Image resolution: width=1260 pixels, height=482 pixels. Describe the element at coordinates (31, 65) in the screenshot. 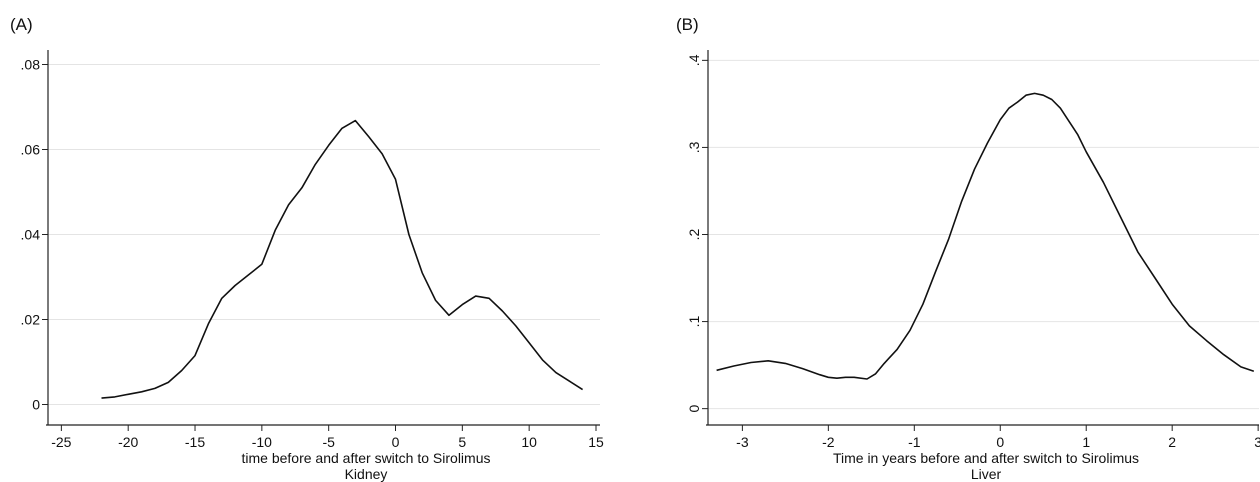

I see `y-tick-label-a-4: .08` at that location.